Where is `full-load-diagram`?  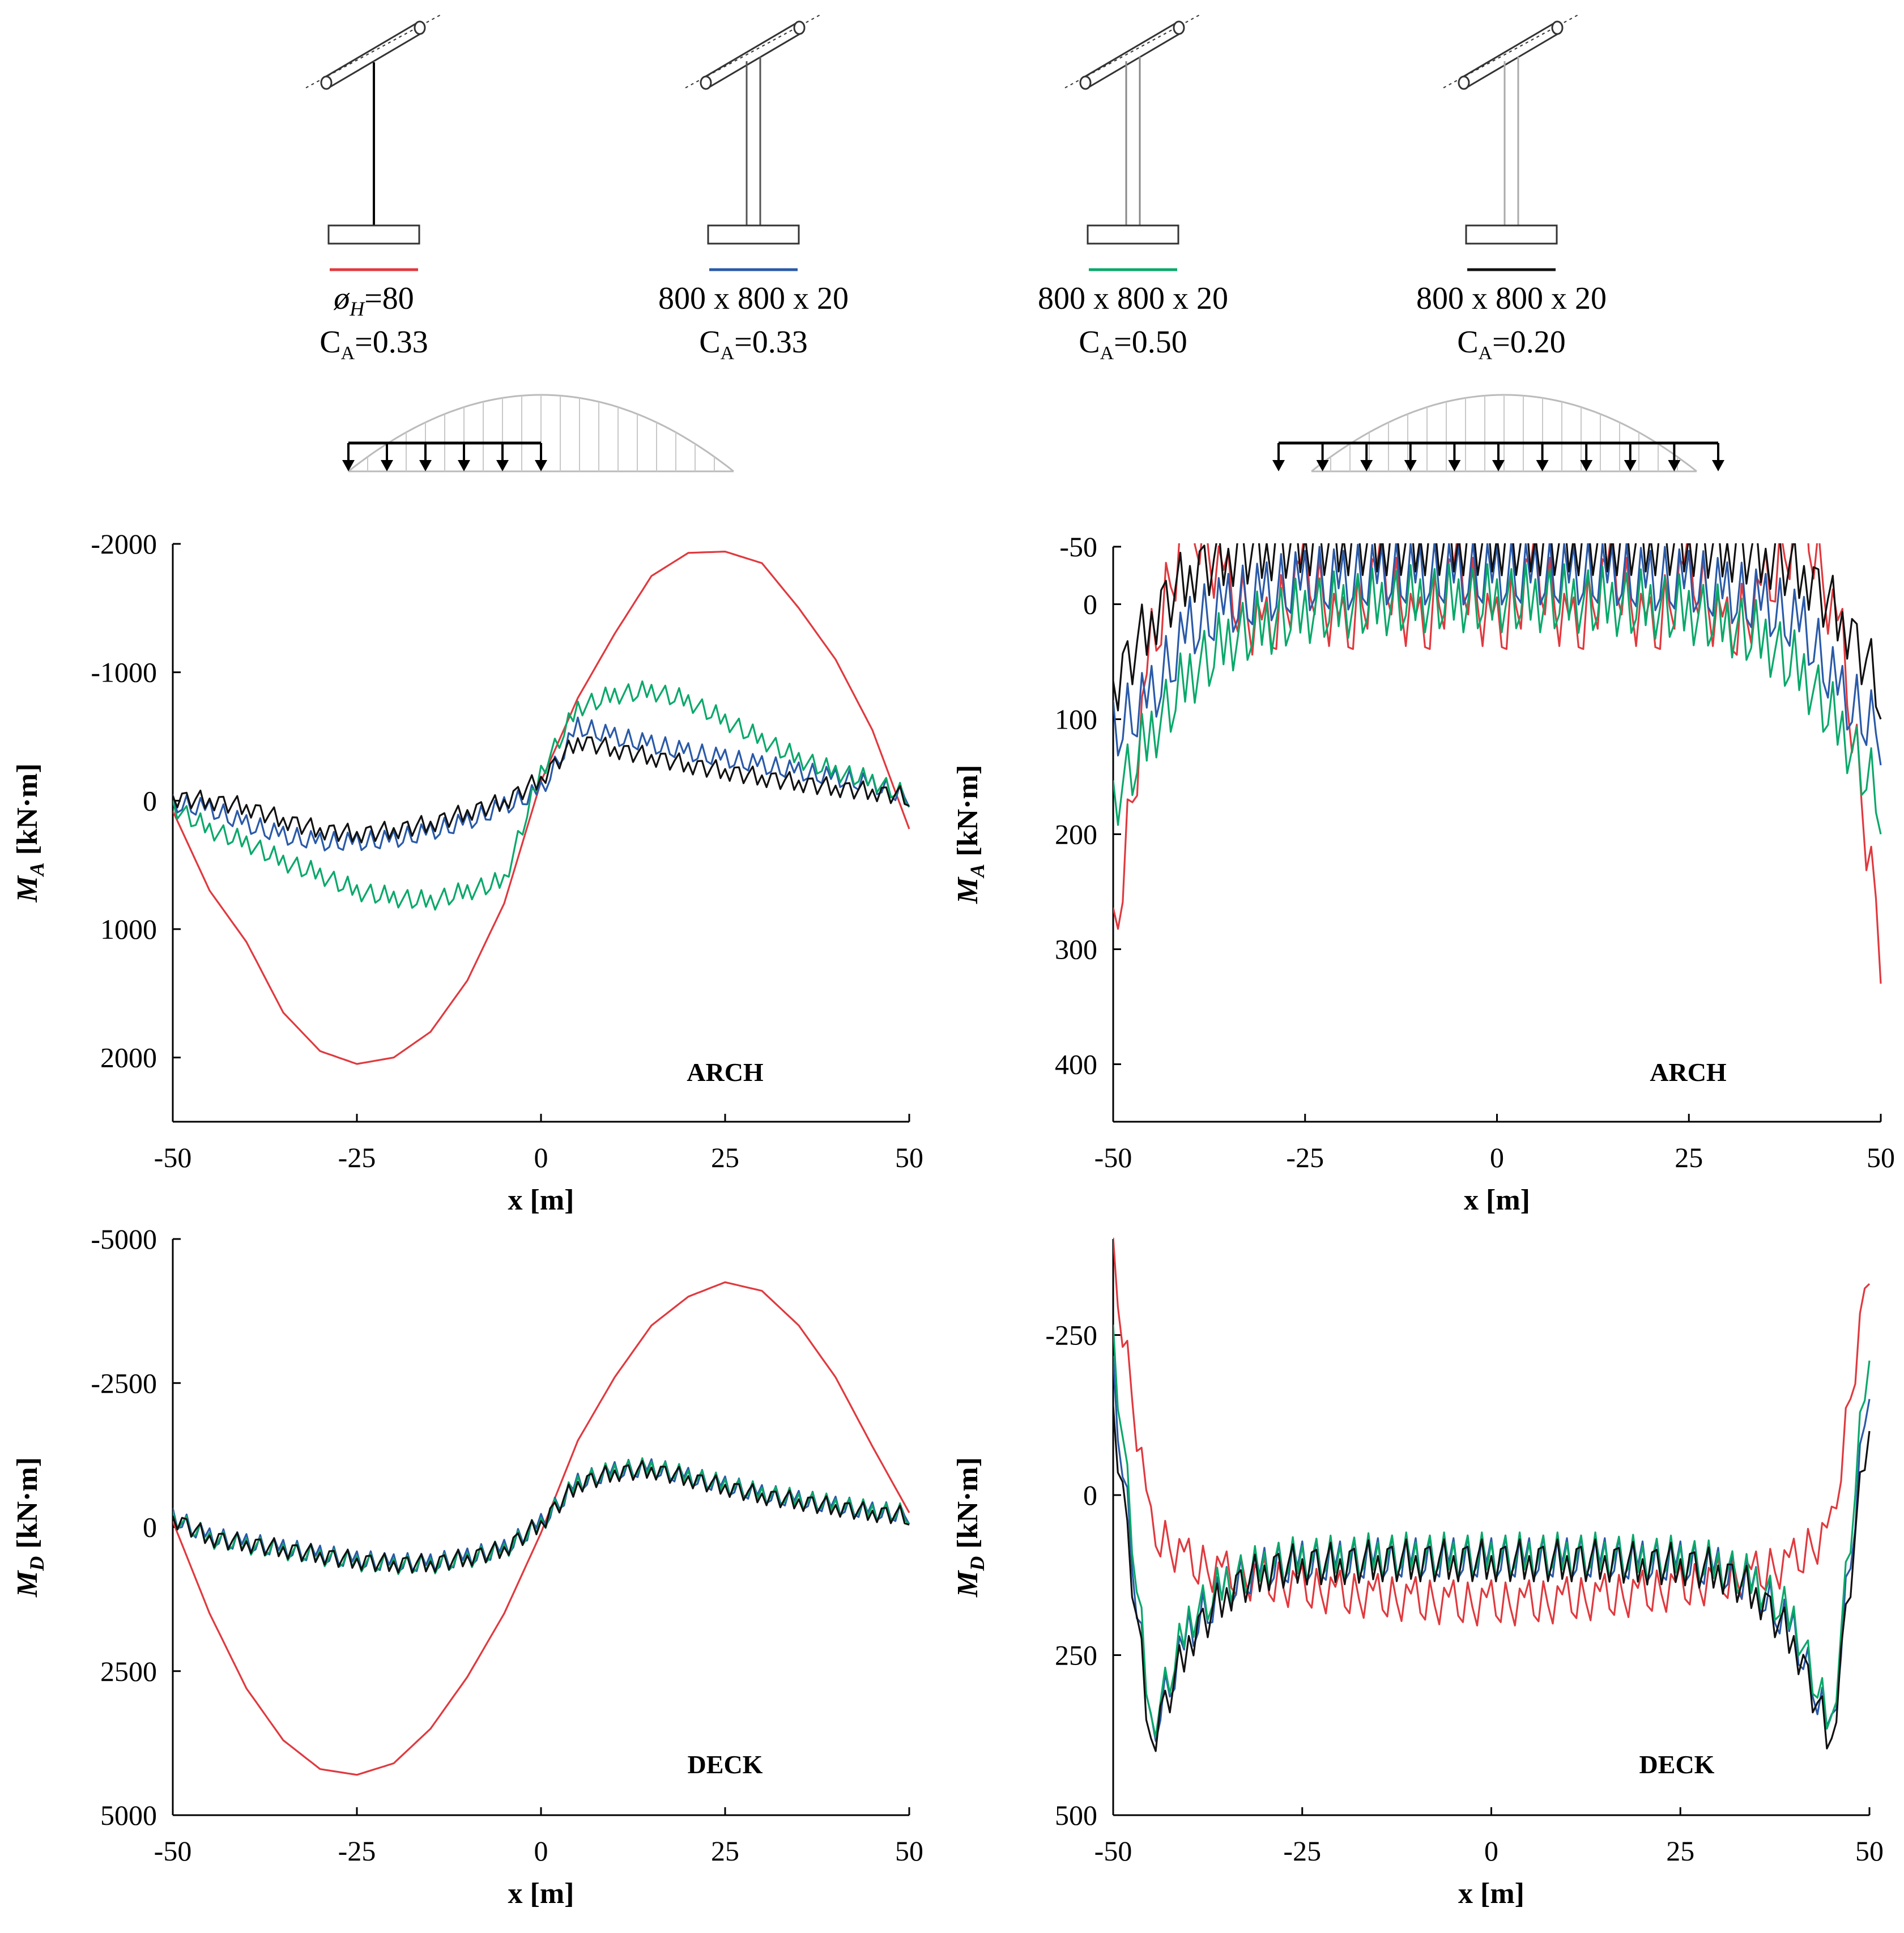 full-load-diagram is located at coordinates (1498, 433).